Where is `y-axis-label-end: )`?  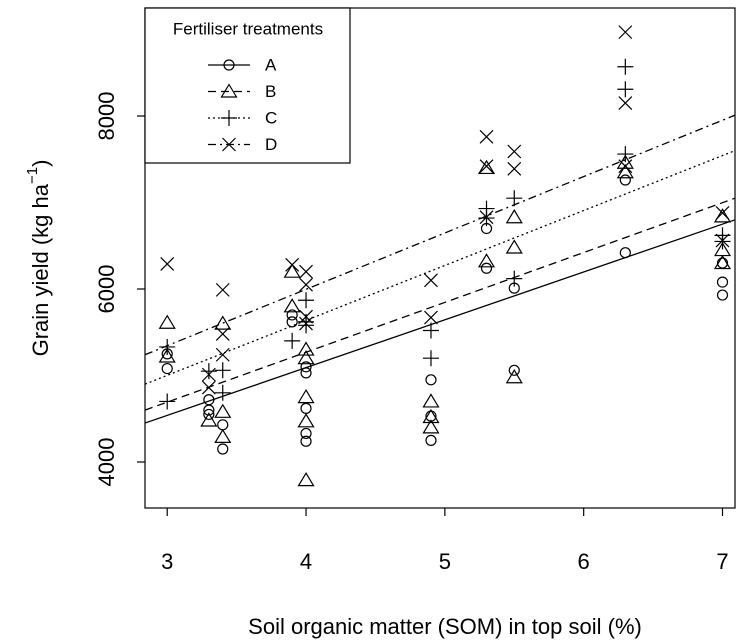 y-axis-label-end: ) is located at coordinates (40, 163).